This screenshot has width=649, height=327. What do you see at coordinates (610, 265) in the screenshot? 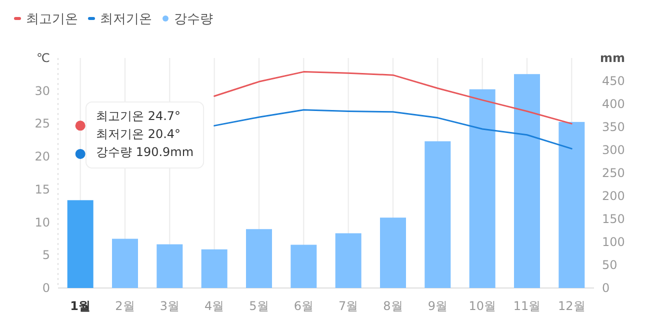
I see `y2-tick-label: 50` at bounding box center [610, 265].